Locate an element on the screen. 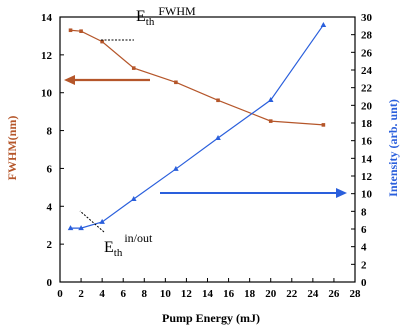  right-tick-label: 24 is located at coordinates (367, 71).